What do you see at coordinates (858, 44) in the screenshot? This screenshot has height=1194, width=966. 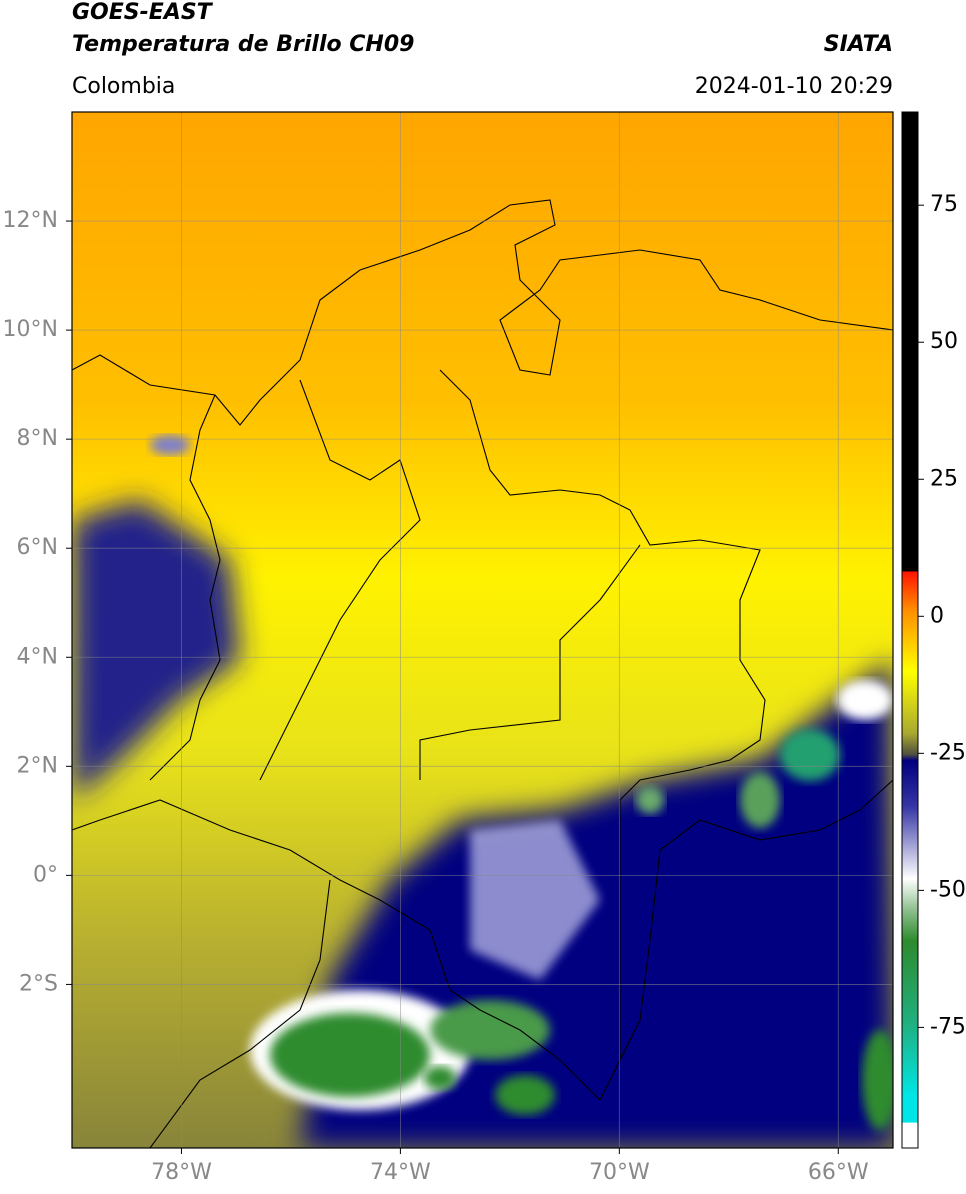 I see `source: SIATA` at bounding box center [858, 44].